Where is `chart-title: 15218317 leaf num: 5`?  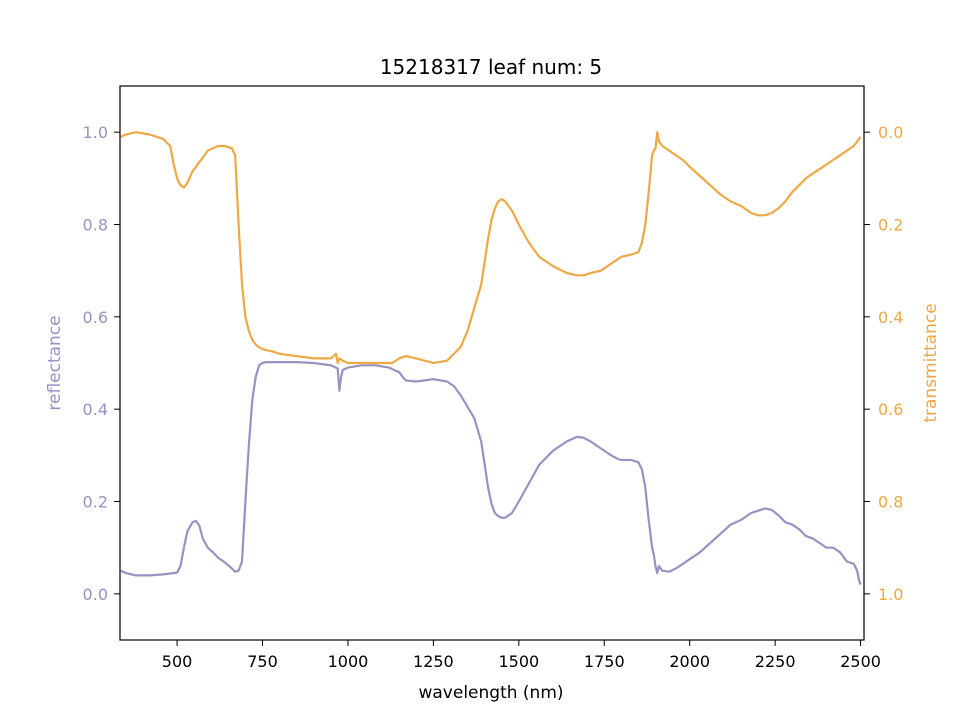
chart-title: 15218317 leaf num: 5 is located at coordinates (491, 67).